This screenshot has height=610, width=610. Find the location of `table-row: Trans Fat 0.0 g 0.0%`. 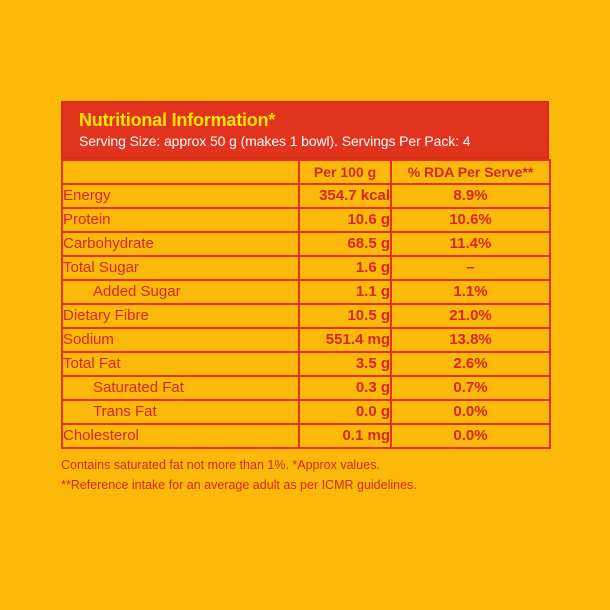

table-row: Trans Fat 0.0 g 0.0% is located at coordinates (306, 412).